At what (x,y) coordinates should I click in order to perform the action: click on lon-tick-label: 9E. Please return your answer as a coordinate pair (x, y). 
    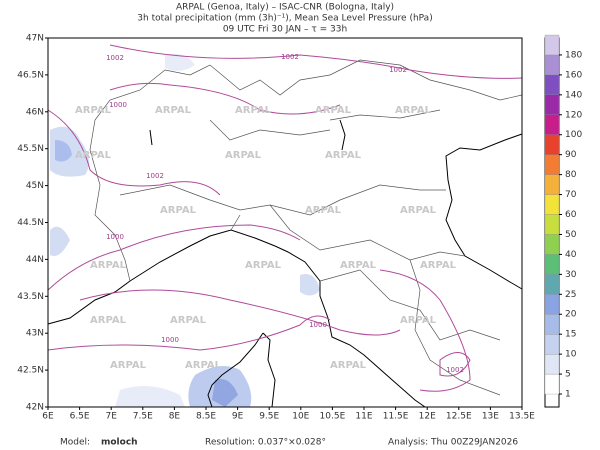
    Looking at the image, I should click on (238, 417).